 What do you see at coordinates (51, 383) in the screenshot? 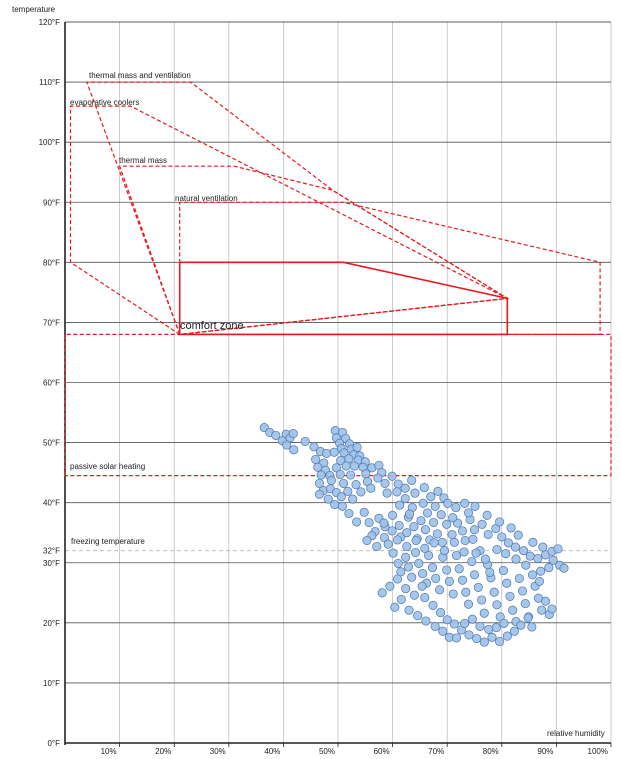
I see `y-tick-label: 60°F` at bounding box center [51, 383].